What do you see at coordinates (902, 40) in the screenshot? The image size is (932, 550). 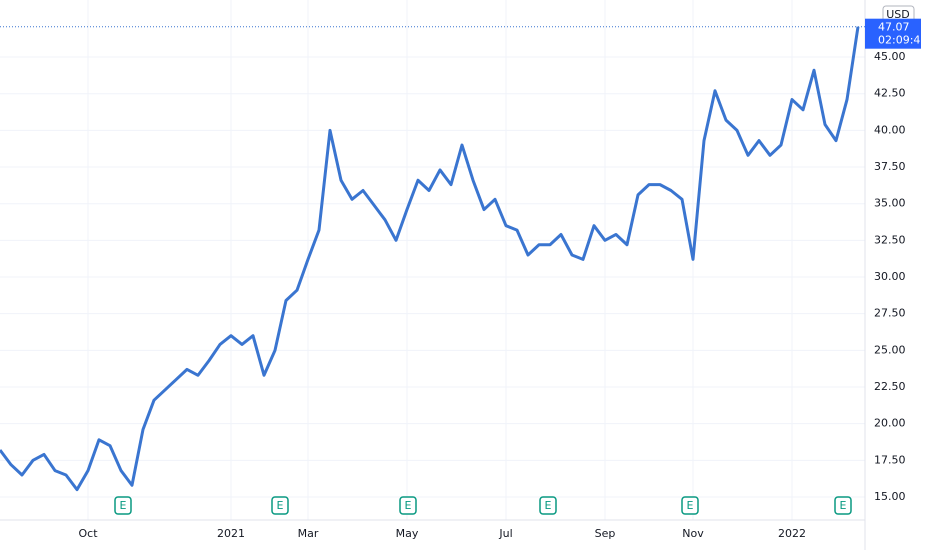 I see `countdown: 02:09:40` at bounding box center [902, 40].